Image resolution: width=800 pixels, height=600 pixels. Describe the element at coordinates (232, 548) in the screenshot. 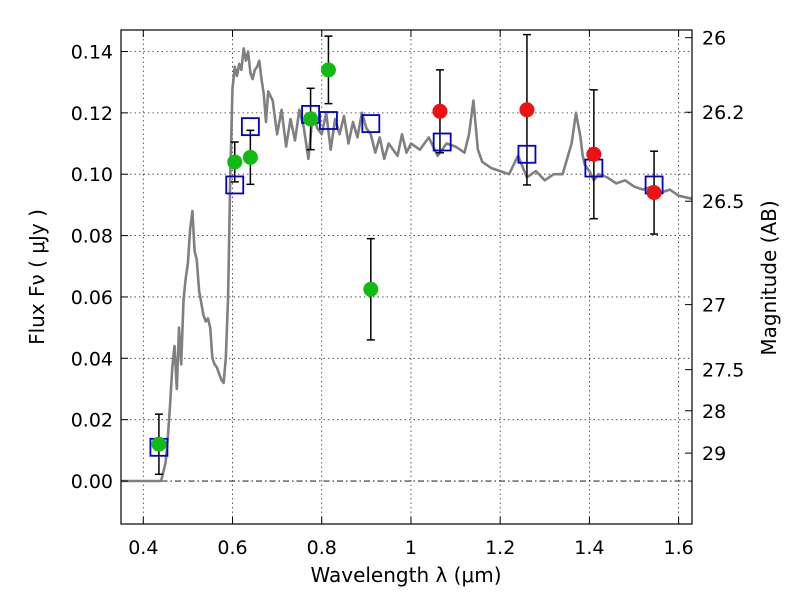

I see `x-tick-label: 0.6` at that location.